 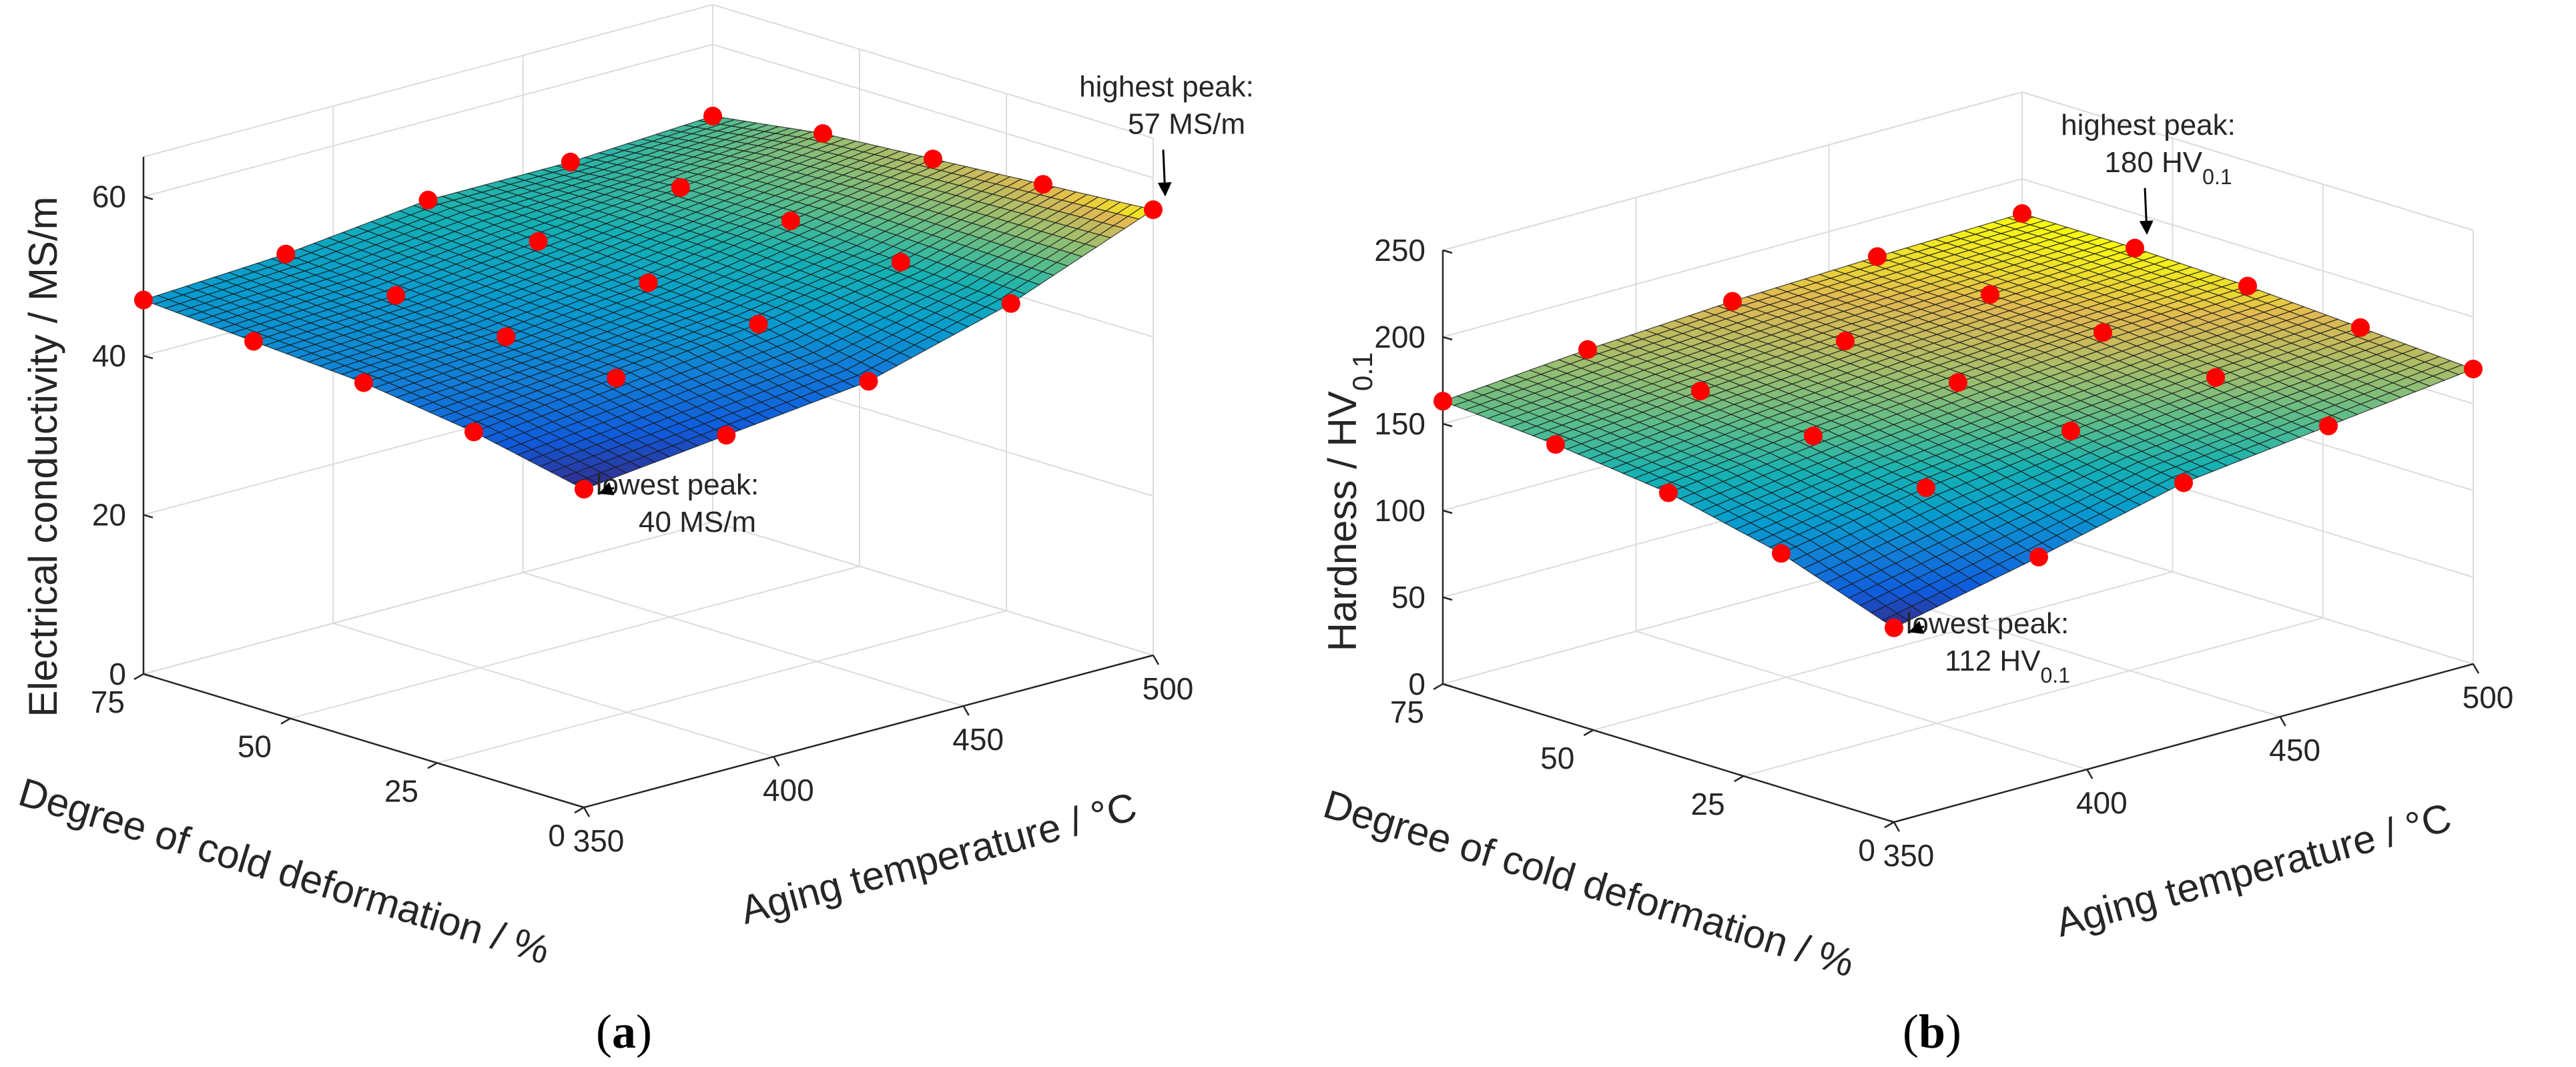 I want to click on b-annotation-max-arrow, so click(x=2146, y=211).